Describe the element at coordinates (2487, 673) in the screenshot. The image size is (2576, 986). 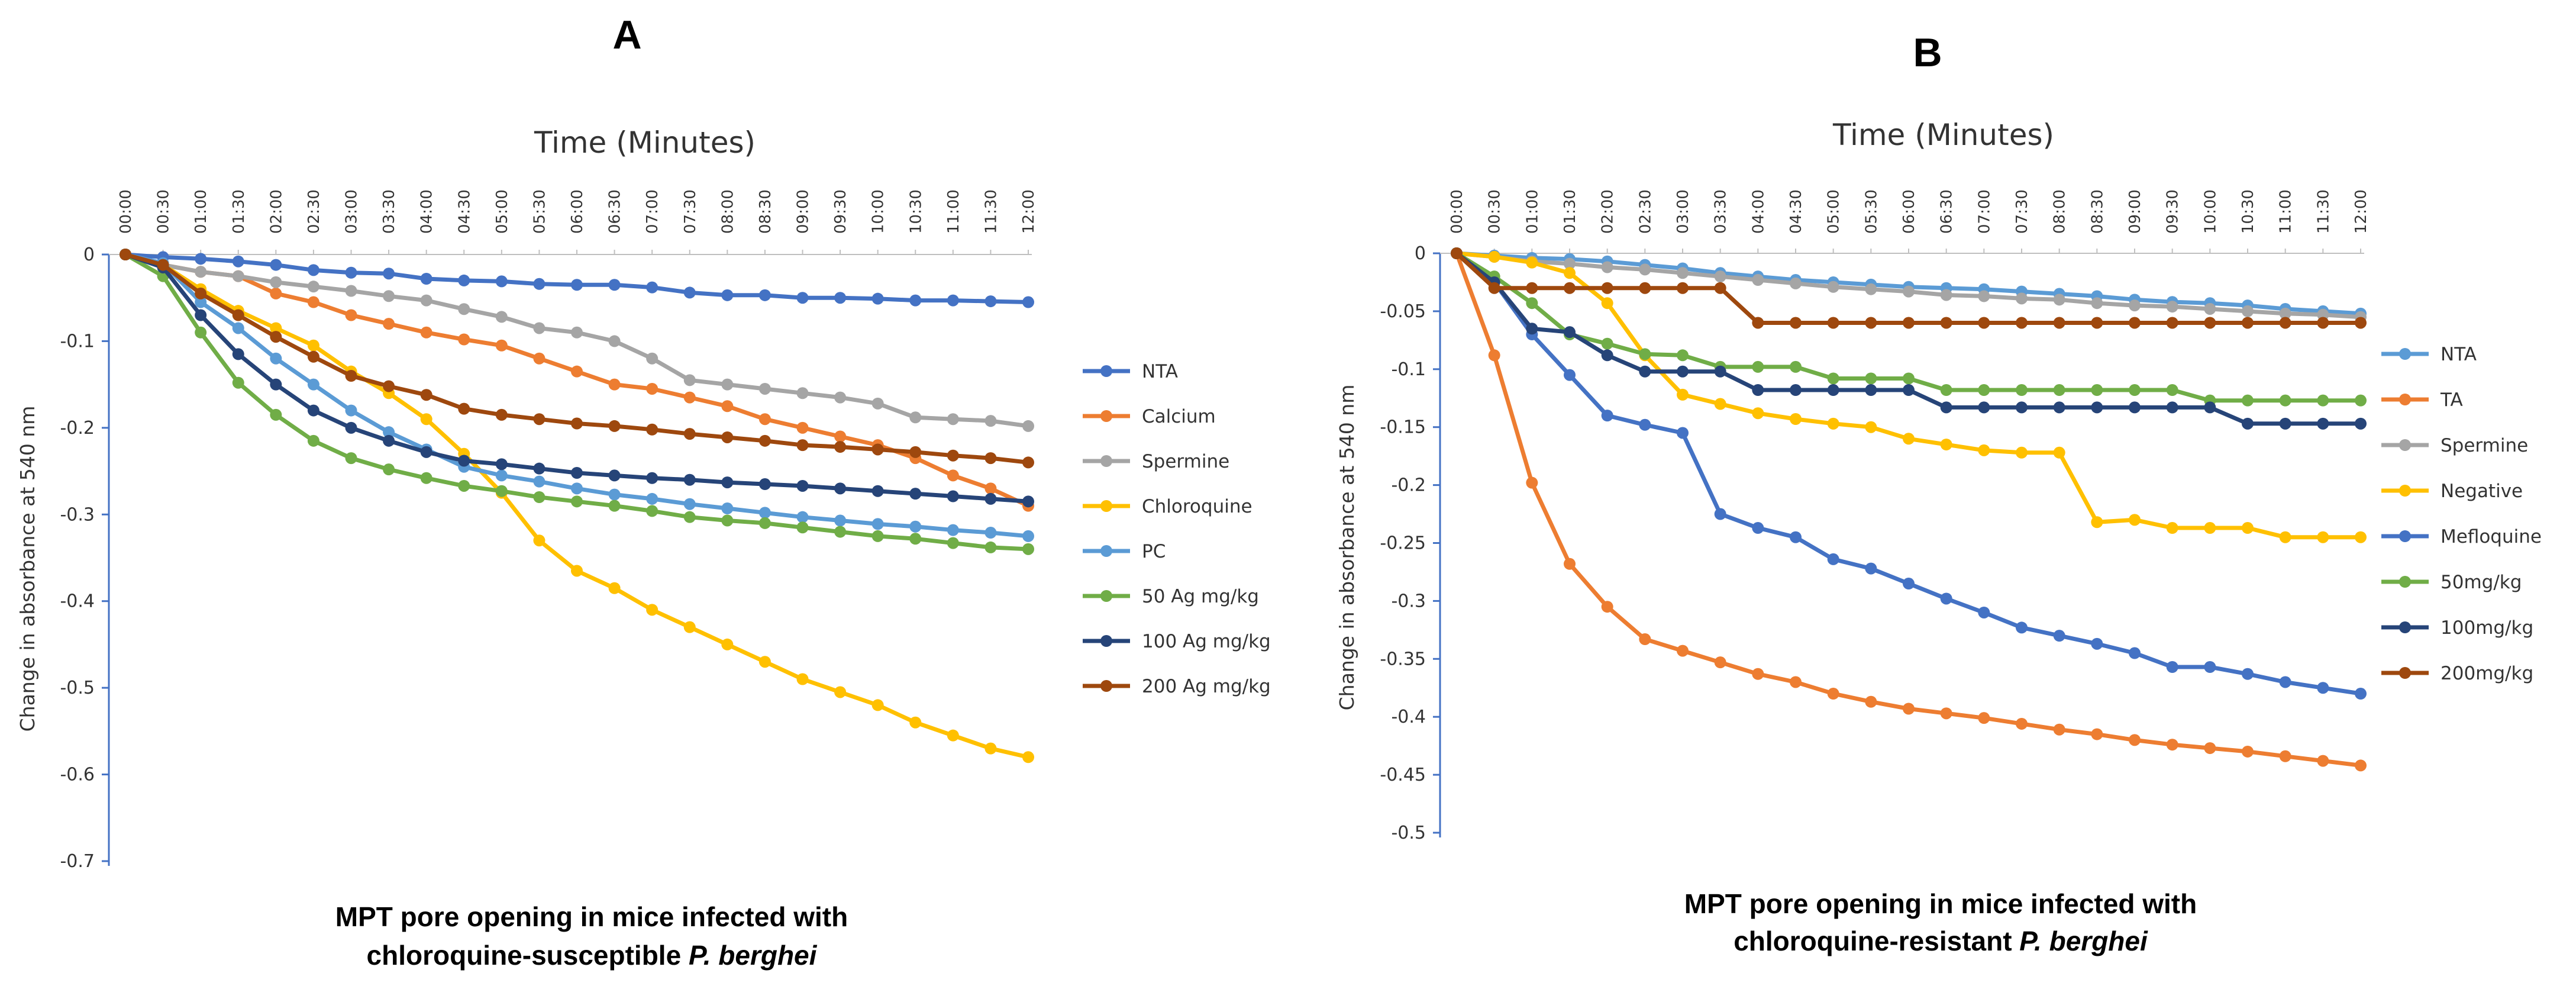
I see `legend-label: 200mg/kg` at that location.